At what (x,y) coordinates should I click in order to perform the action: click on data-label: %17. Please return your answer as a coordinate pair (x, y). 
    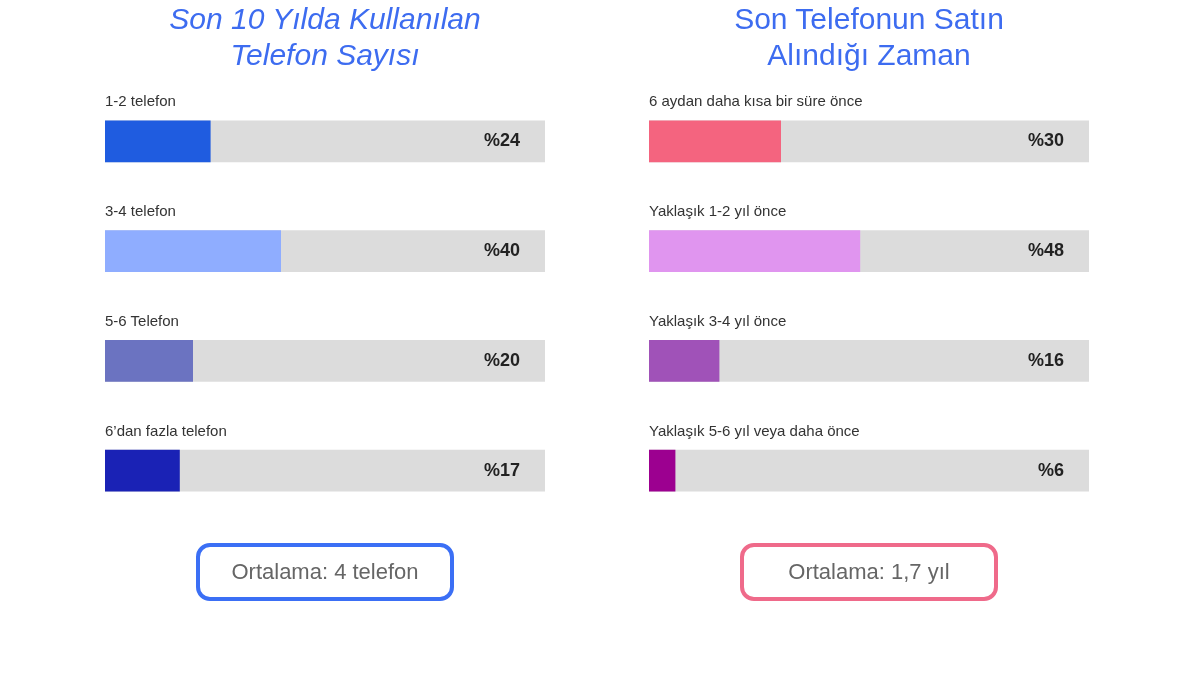
    Looking at the image, I should click on (501, 469).